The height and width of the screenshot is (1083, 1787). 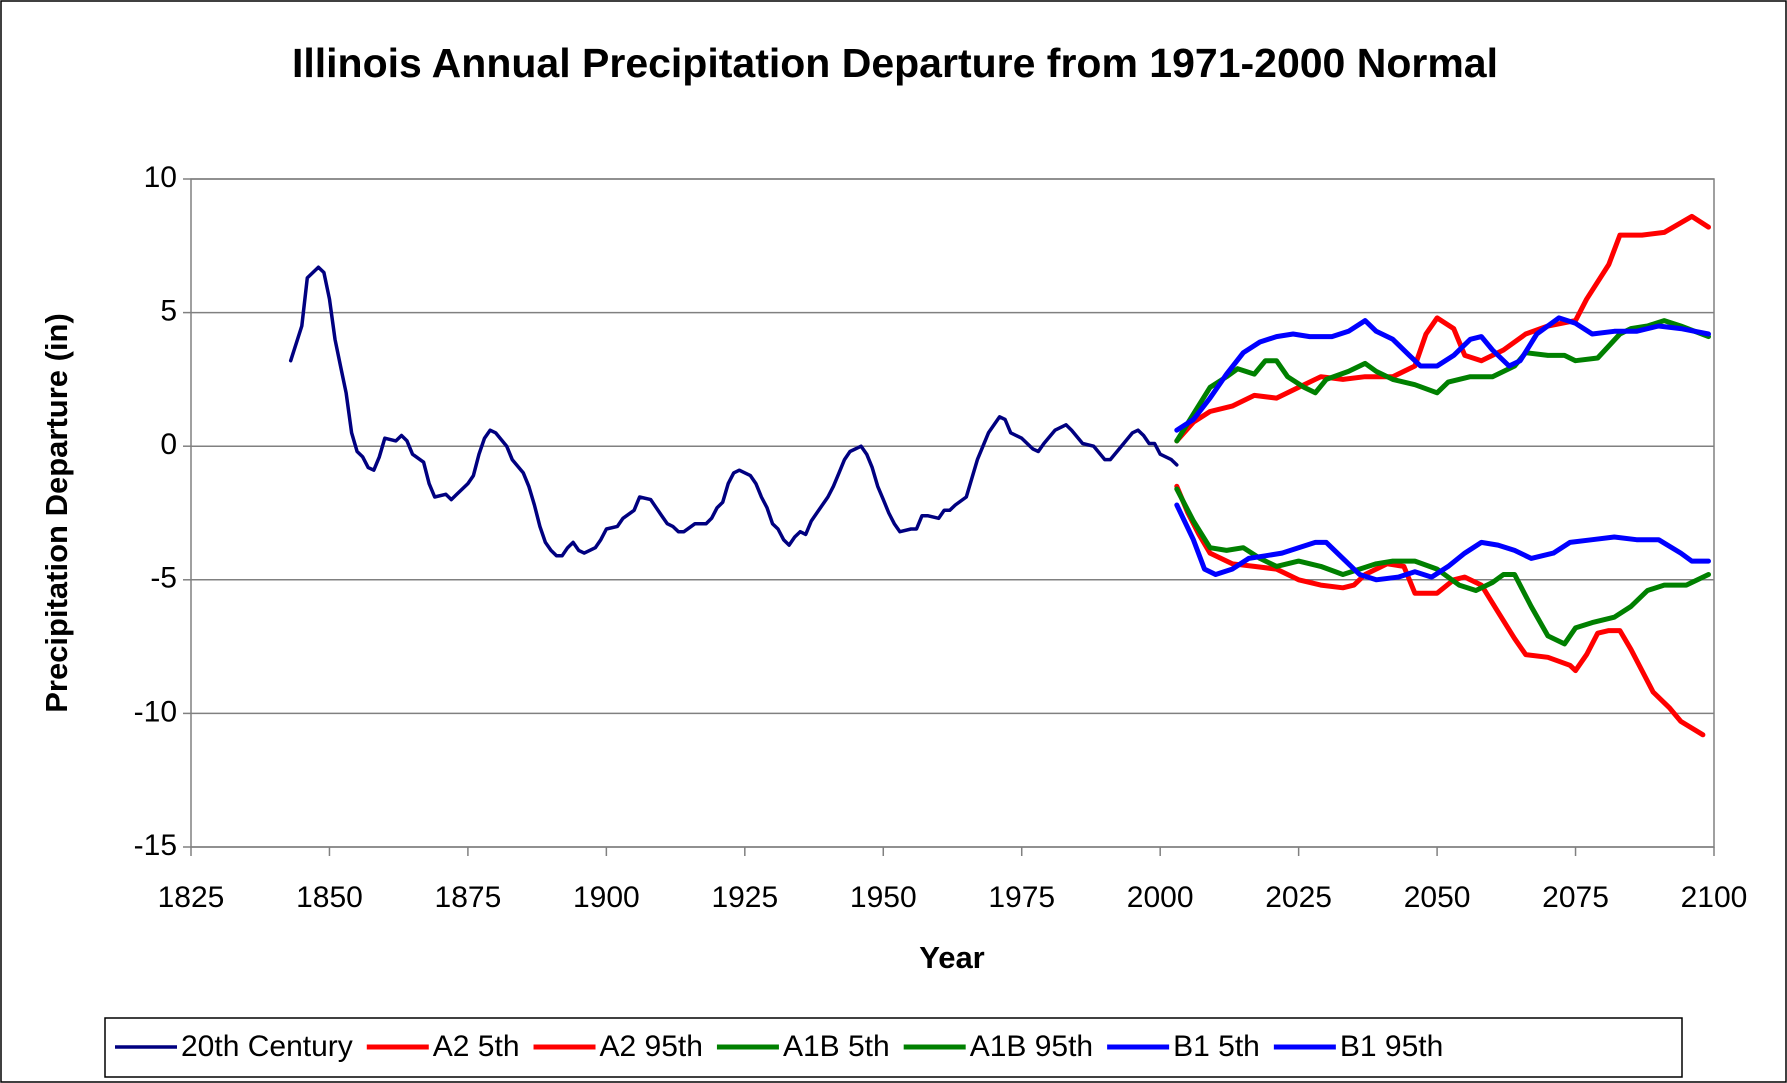 I want to click on x-tick-label: 2100, so click(x=1714, y=897).